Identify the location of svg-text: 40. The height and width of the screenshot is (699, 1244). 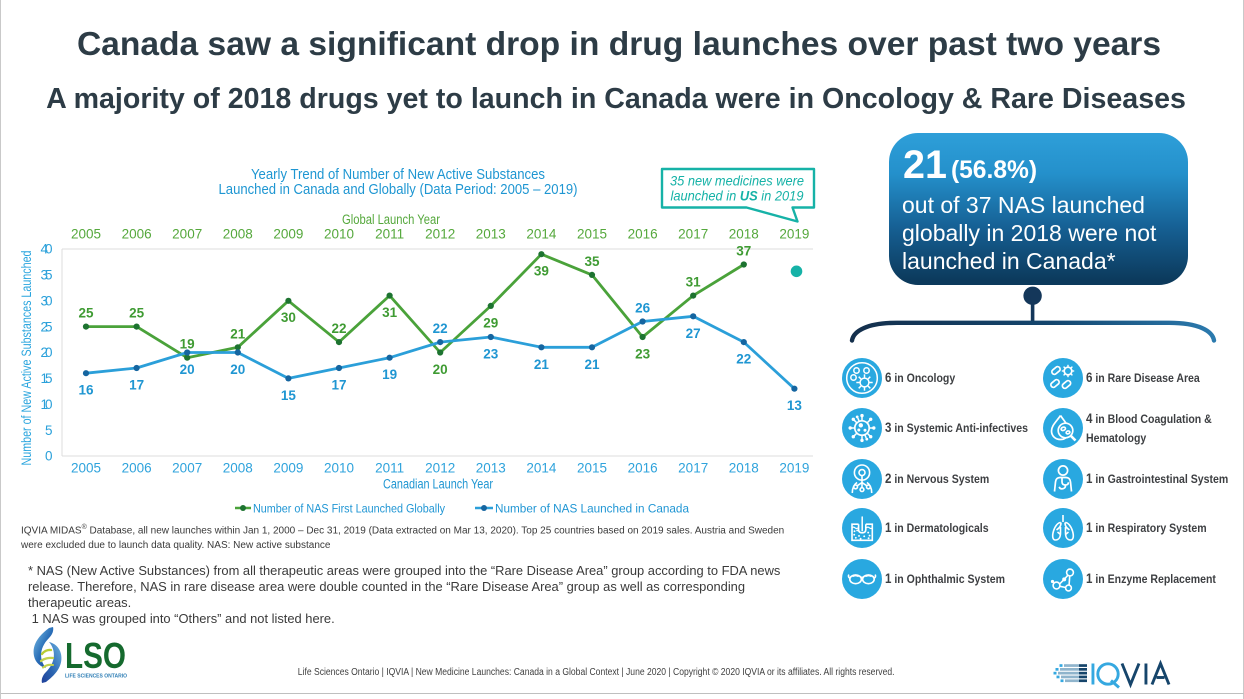
(47, 249).